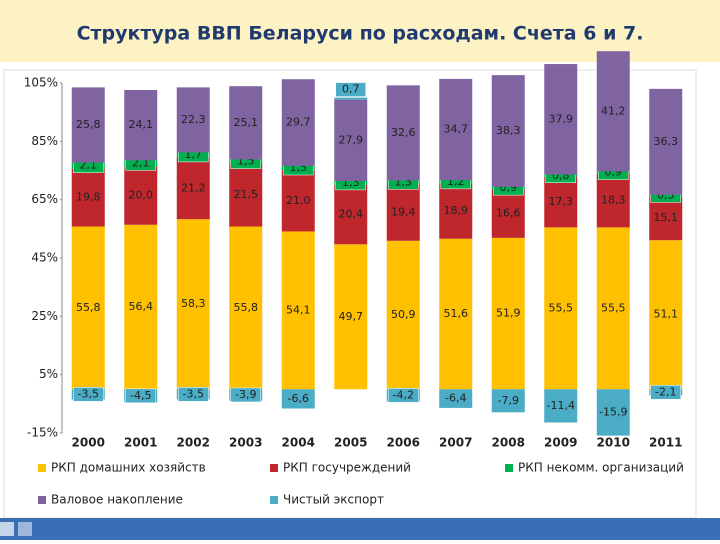  I want to click on data-label: -7,9, so click(508, 400).